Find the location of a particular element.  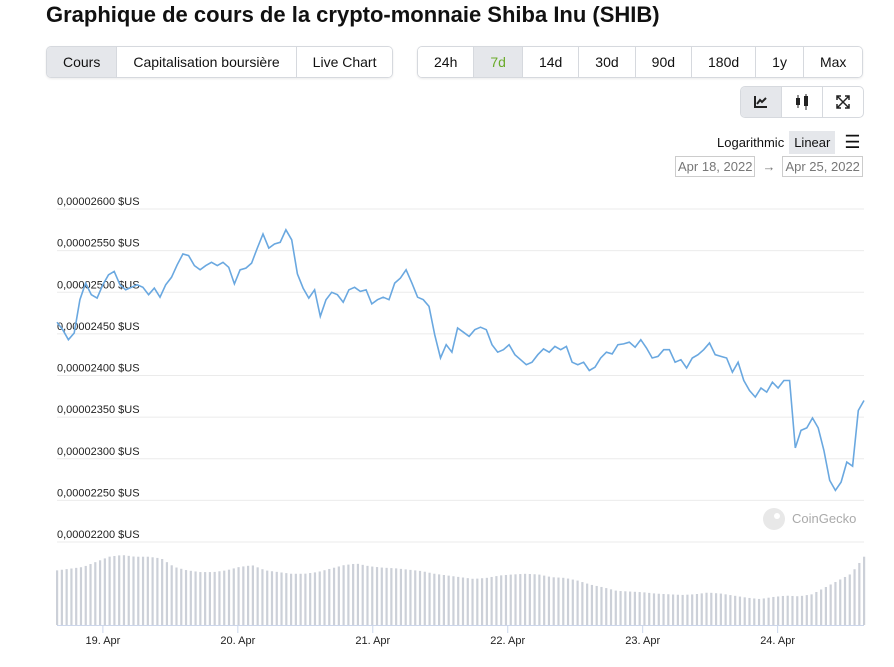

menu-icon: ☰ is located at coordinates (852, 142).